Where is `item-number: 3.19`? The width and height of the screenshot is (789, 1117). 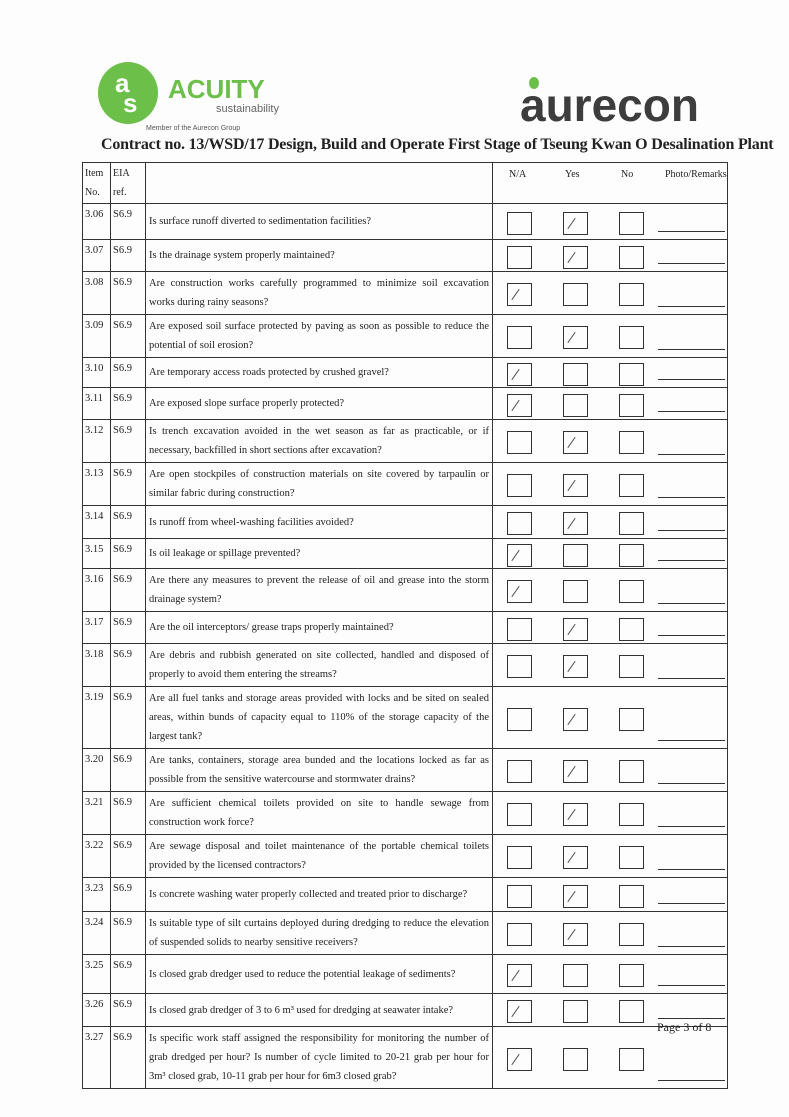 item-number: 3.19 is located at coordinates (96, 717).